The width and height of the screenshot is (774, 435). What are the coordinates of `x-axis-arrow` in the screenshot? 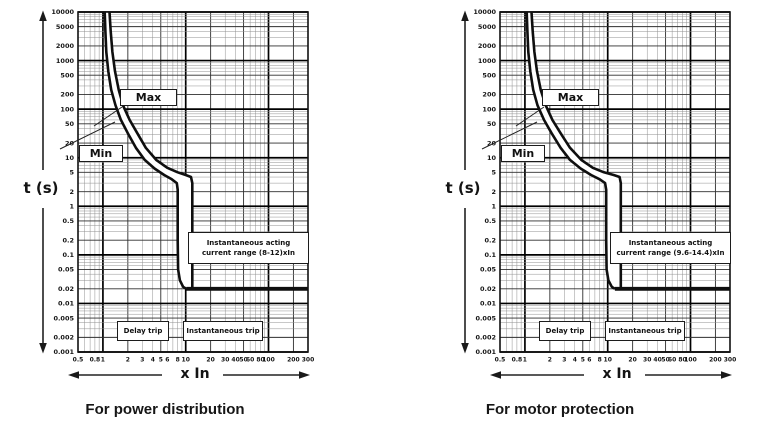 It's located at (189, 375).